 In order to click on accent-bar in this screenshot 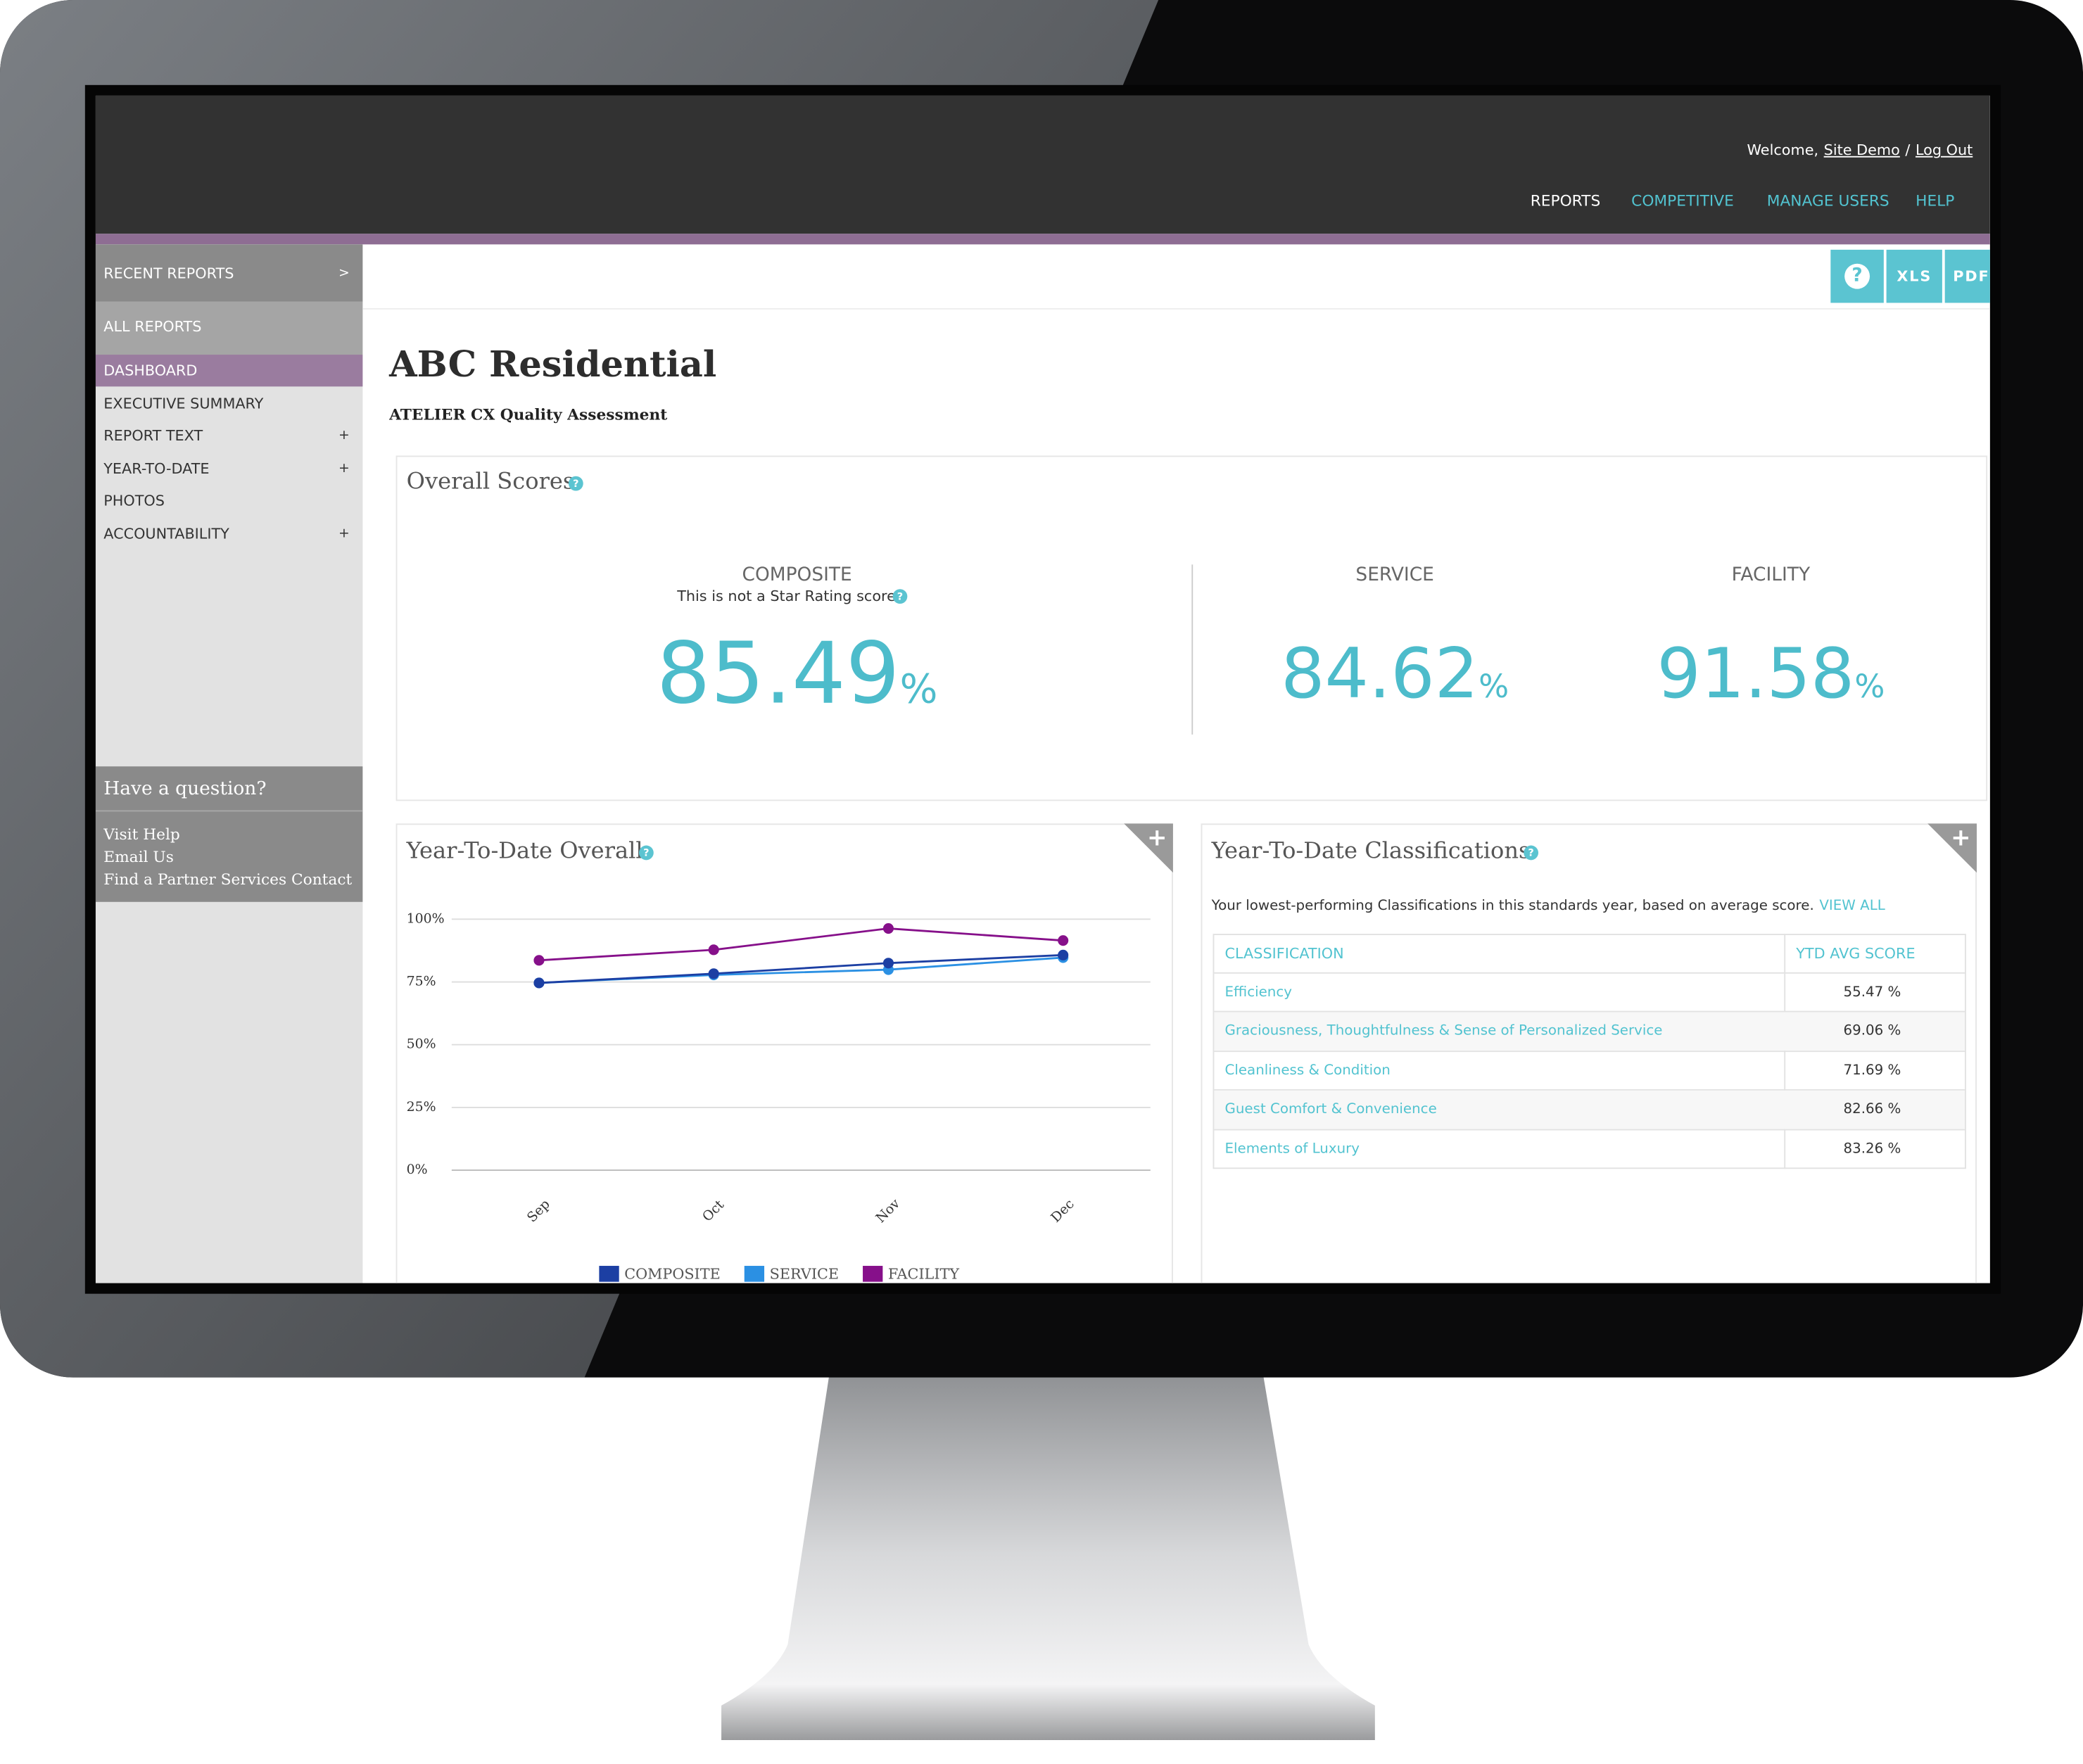, I will do `click(1042, 240)`.